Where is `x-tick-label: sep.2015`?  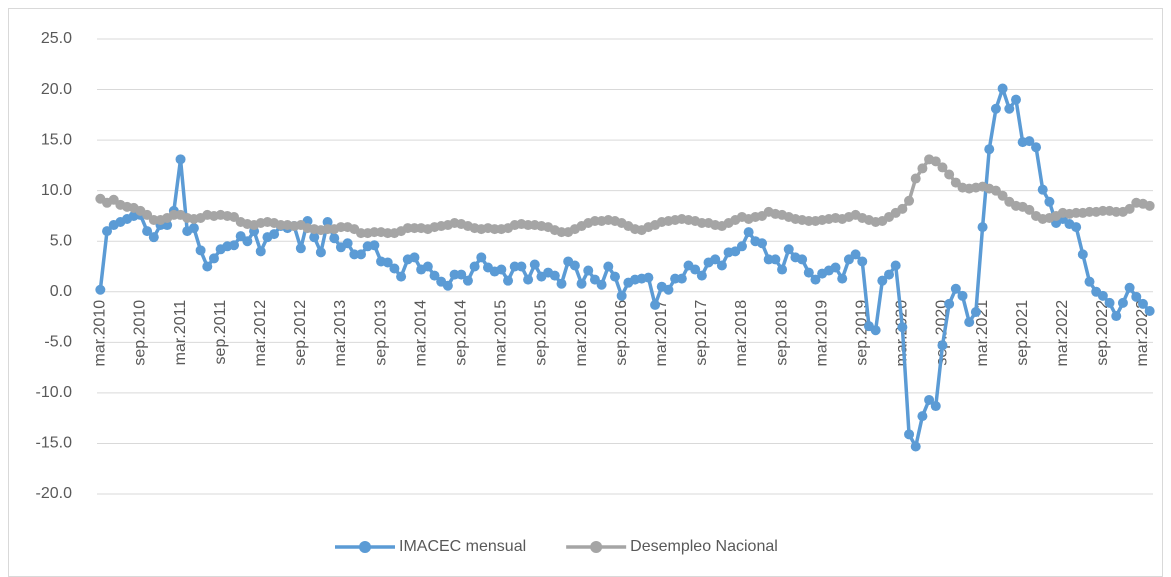
x-tick-label: sep.2015 is located at coordinates (541, 333).